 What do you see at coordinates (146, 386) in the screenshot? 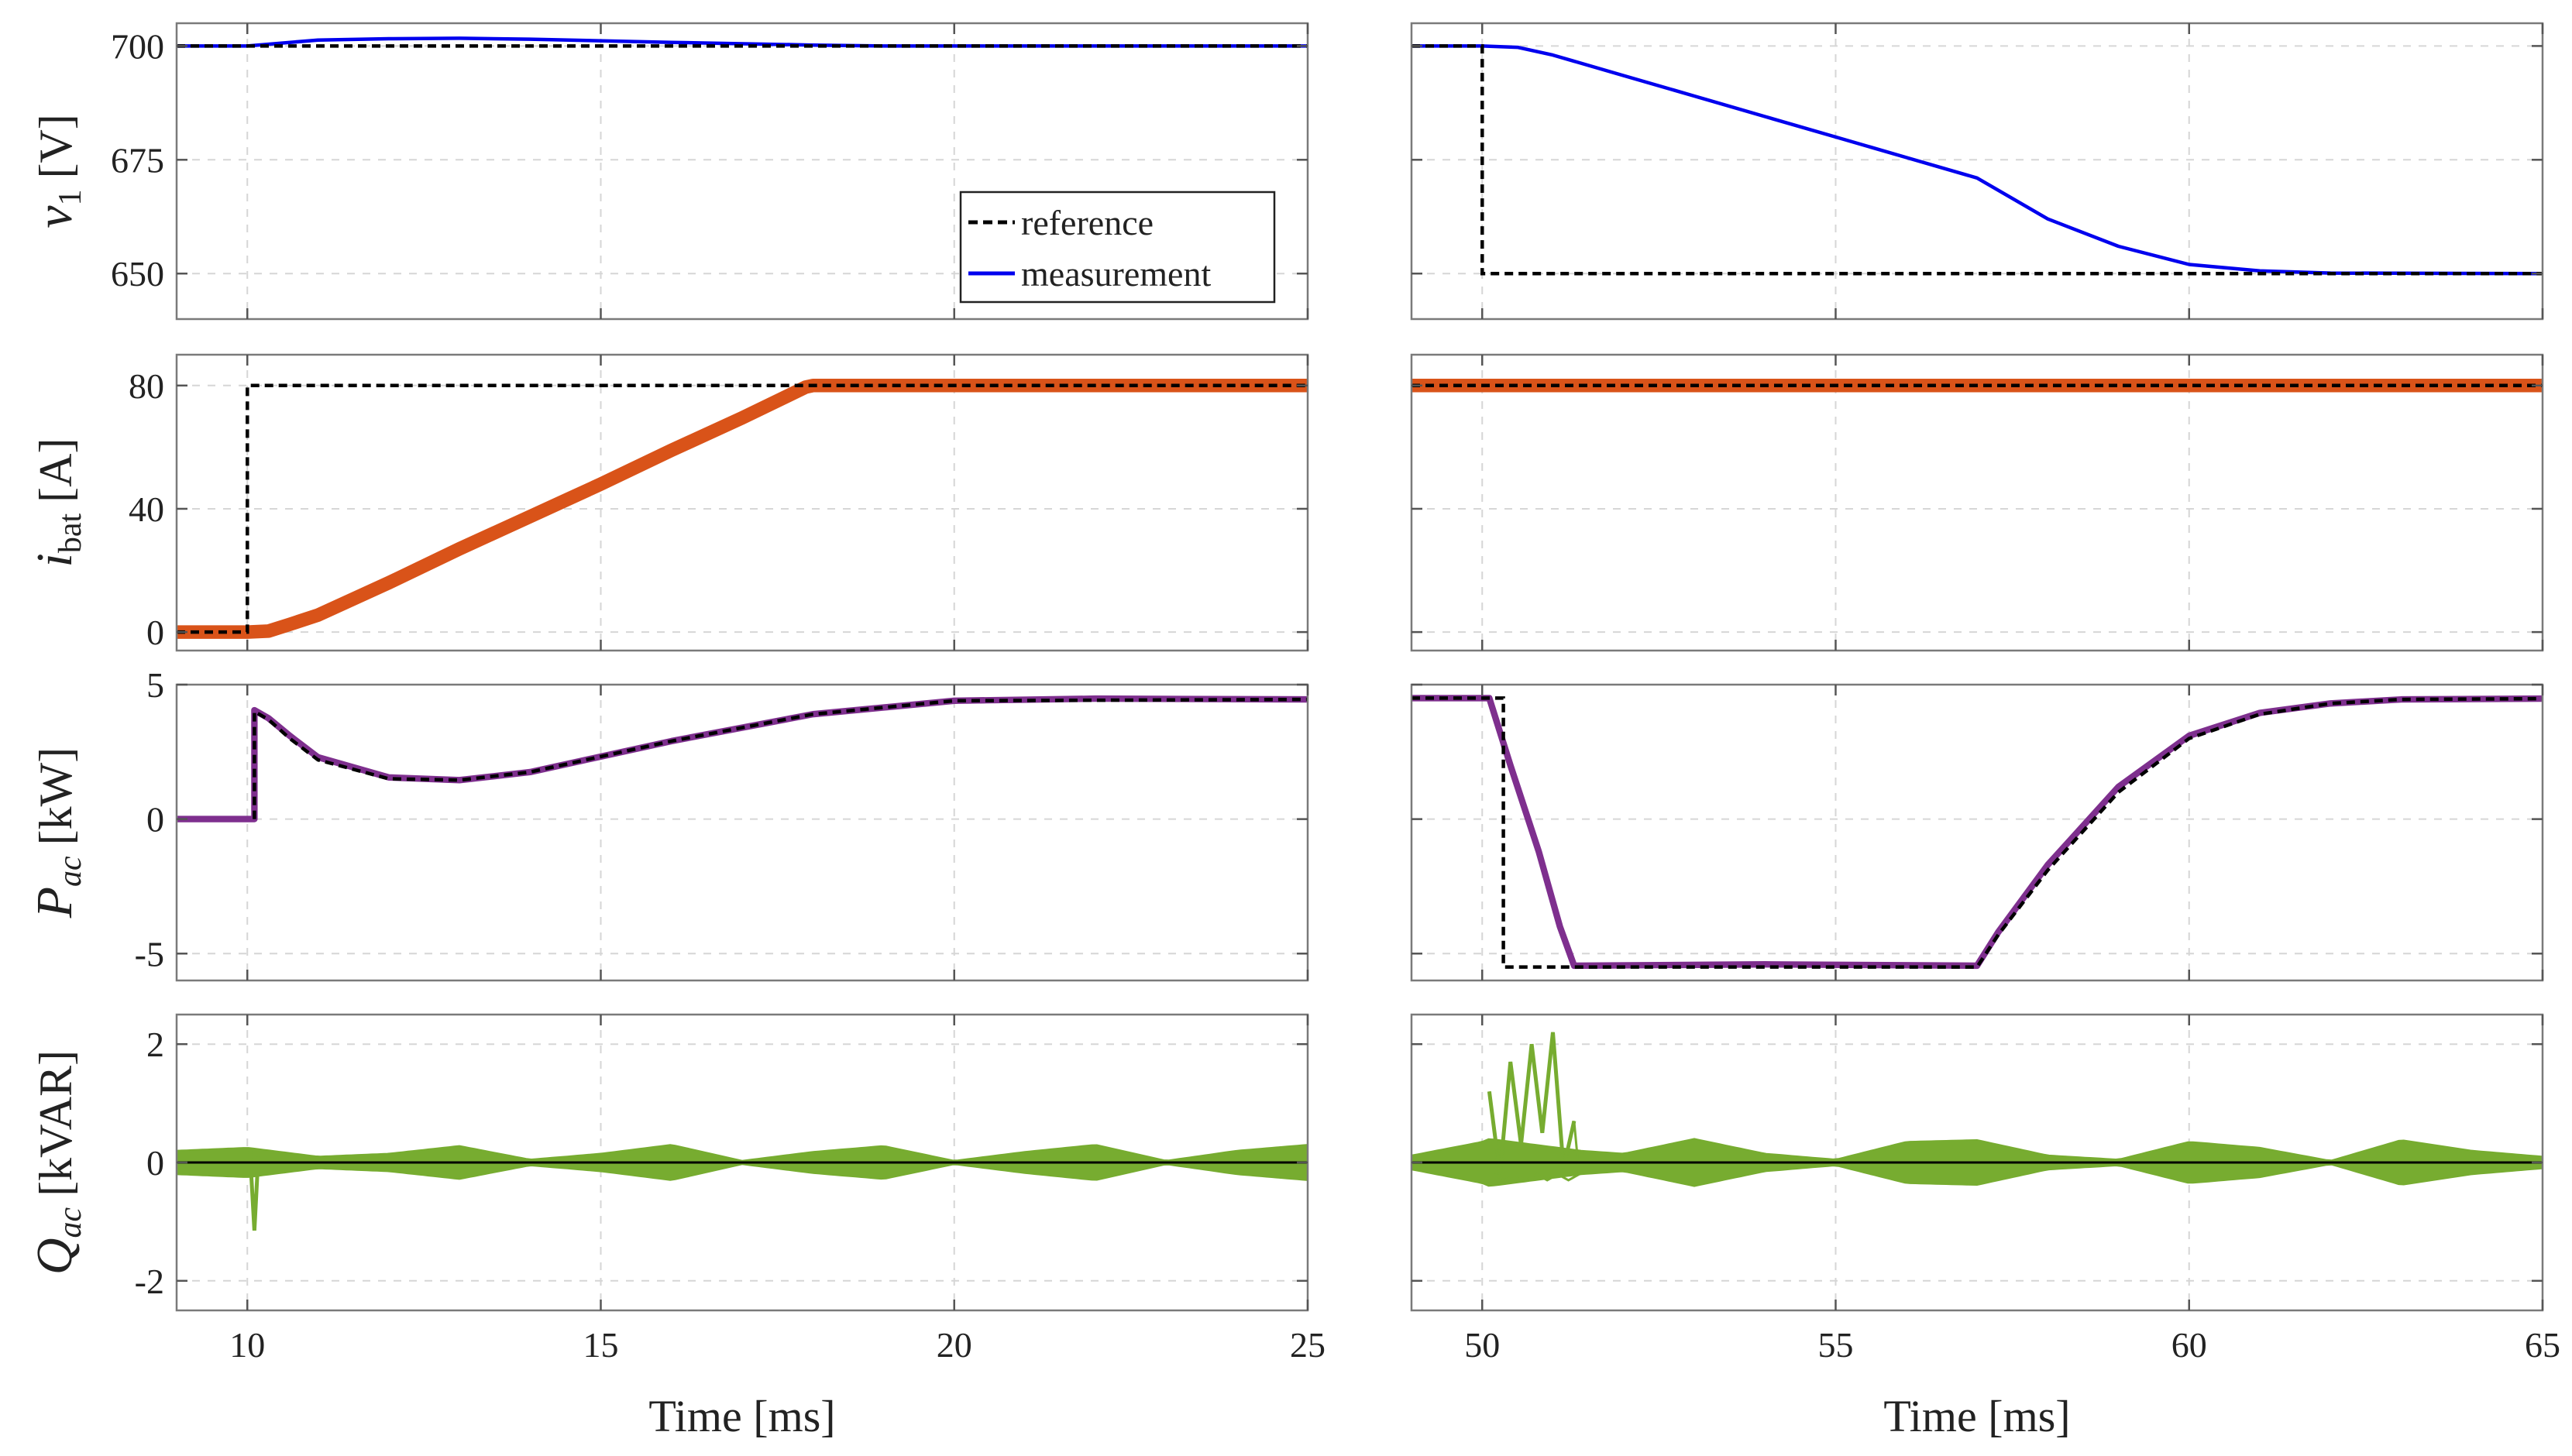
I see `y-tick-label: 80` at bounding box center [146, 386].